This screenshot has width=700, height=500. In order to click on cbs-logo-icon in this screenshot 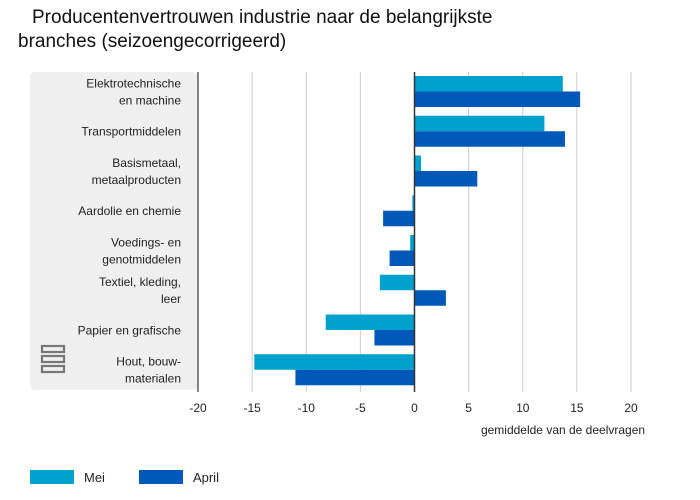, I will do `click(53, 359)`.